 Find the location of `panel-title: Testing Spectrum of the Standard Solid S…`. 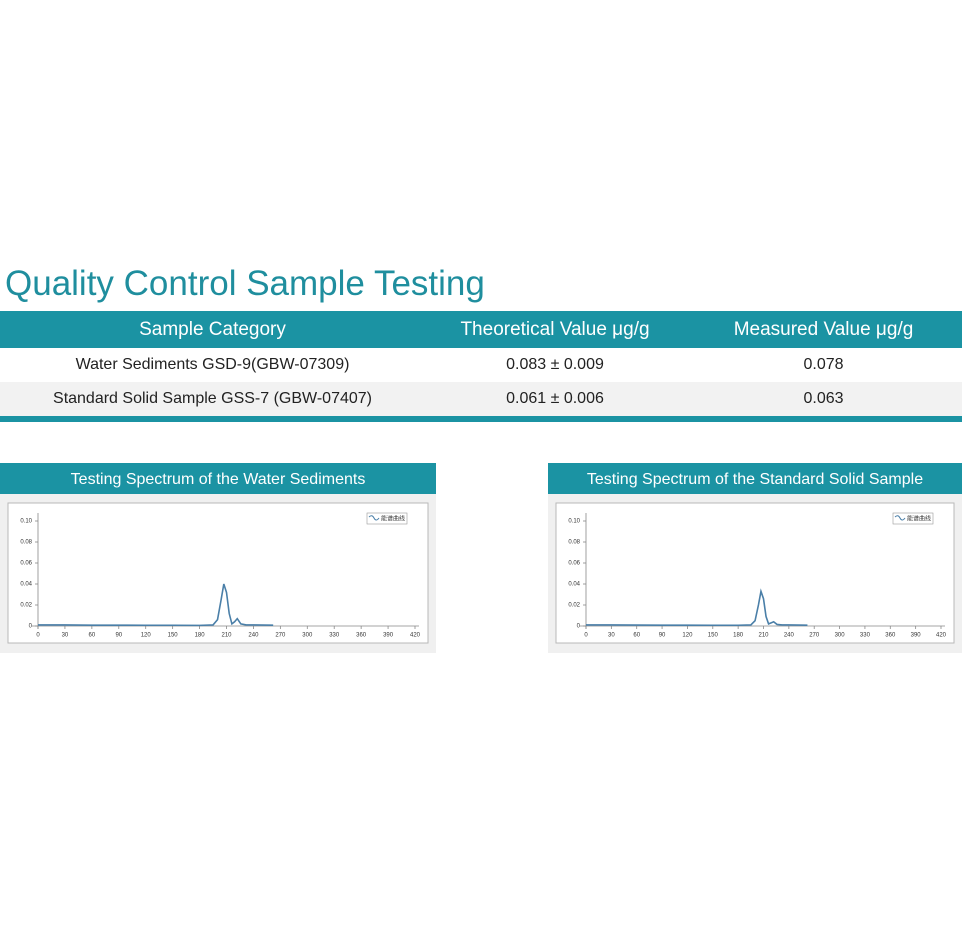

panel-title: Testing Spectrum of the Standard Solid S… is located at coordinates (755, 479).